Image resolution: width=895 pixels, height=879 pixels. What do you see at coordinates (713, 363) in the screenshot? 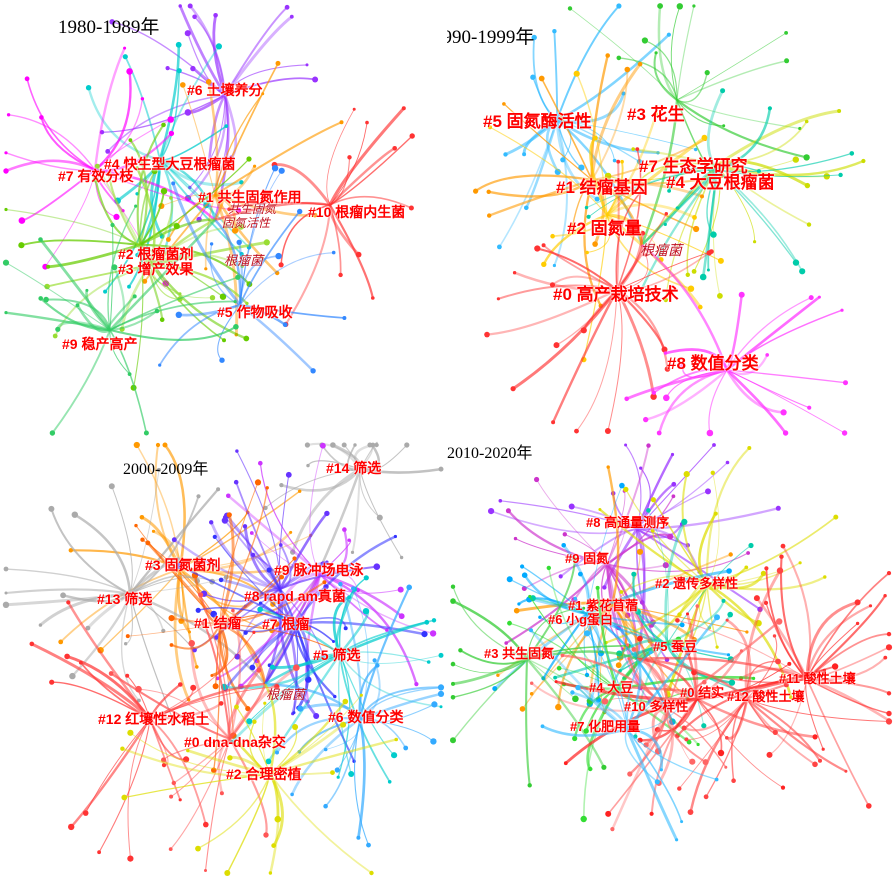
I see `cluster-label: #8 数值分类` at bounding box center [713, 363].